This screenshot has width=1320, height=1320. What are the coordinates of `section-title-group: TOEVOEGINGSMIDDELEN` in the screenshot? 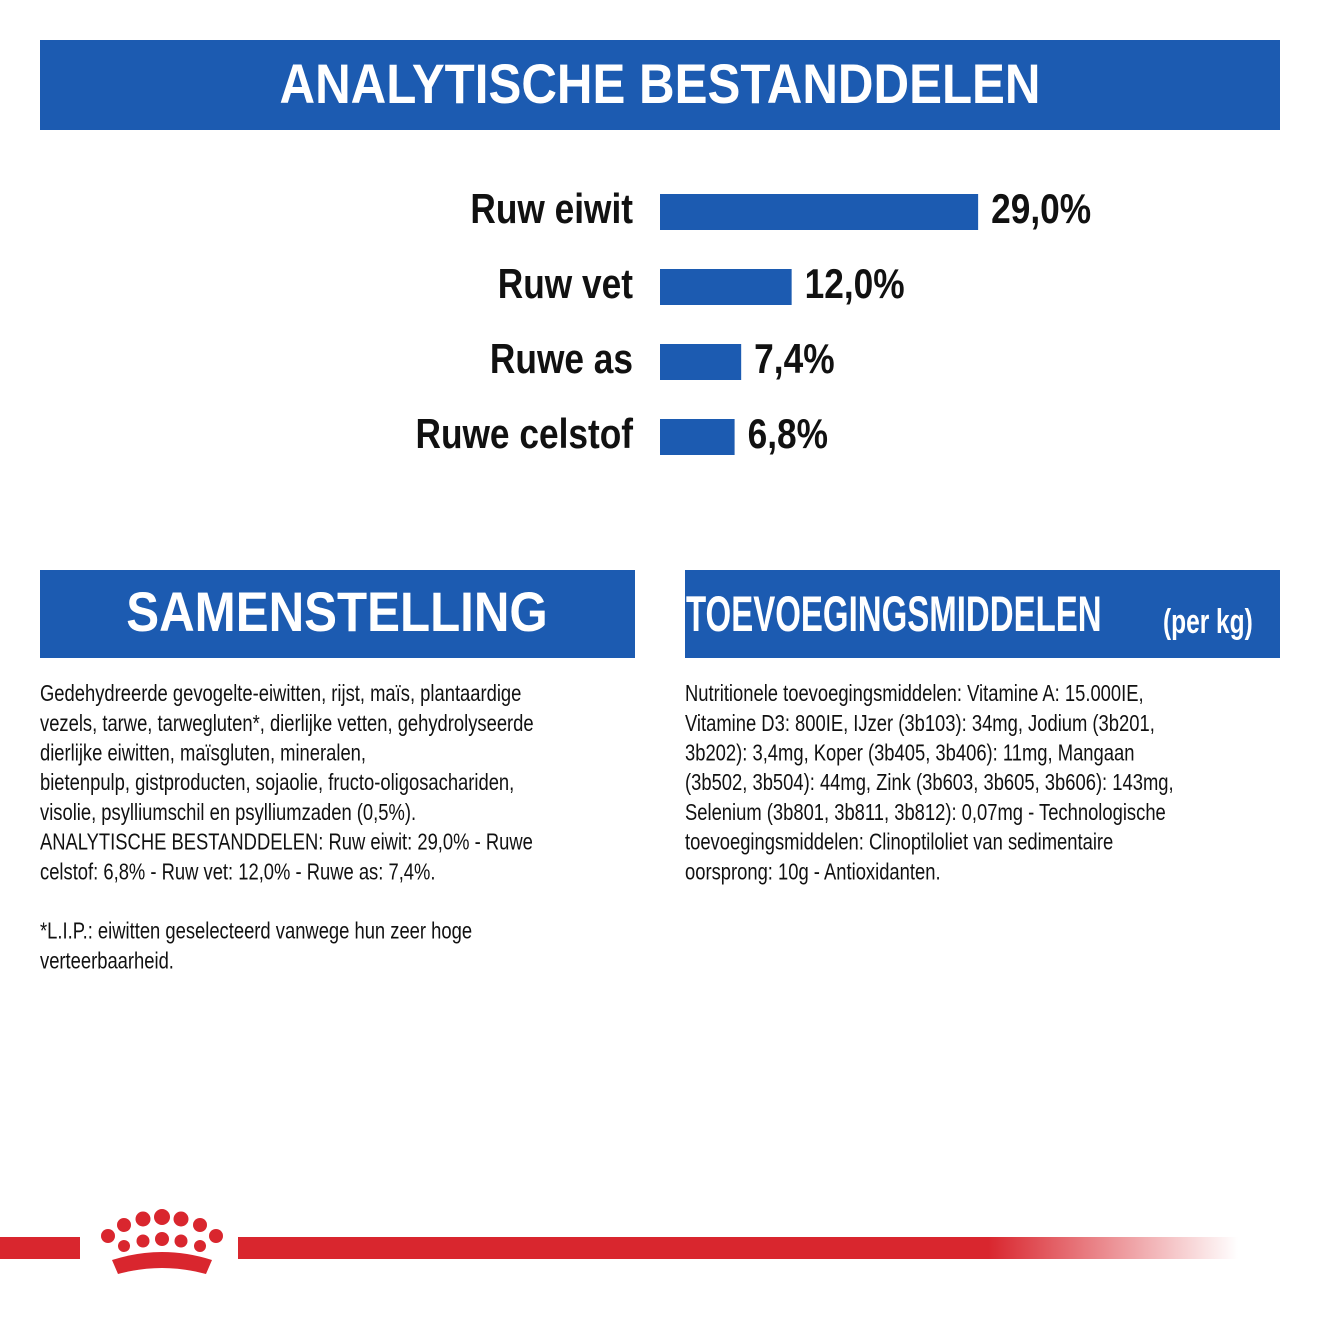 It's located at (894, 613).